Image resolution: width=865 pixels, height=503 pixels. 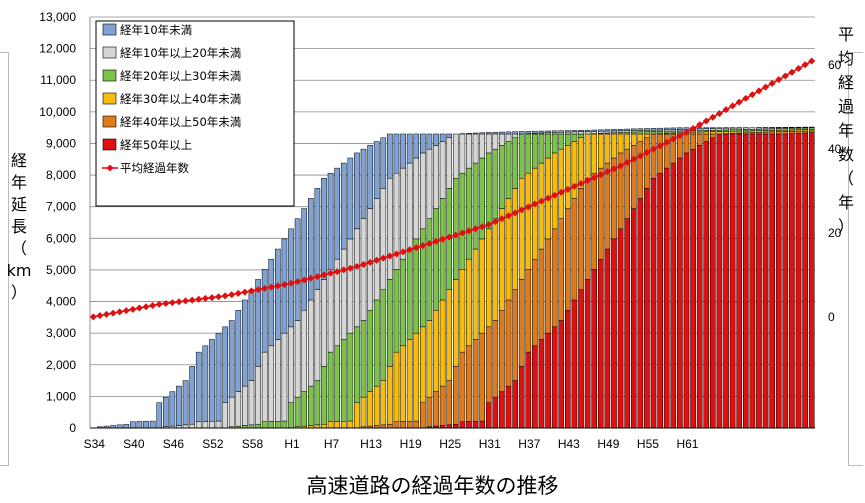 I want to click on y2-axis-label-char: 数, so click(x=846, y=154).